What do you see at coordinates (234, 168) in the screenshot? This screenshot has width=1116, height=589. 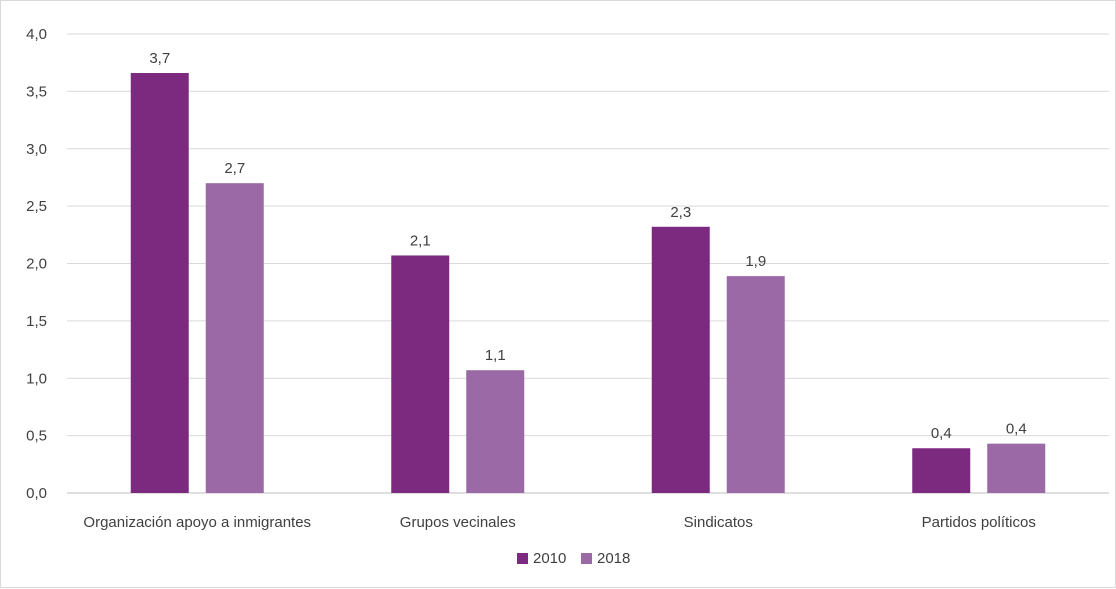 I see `data-label: 2,7` at bounding box center [234, 168].